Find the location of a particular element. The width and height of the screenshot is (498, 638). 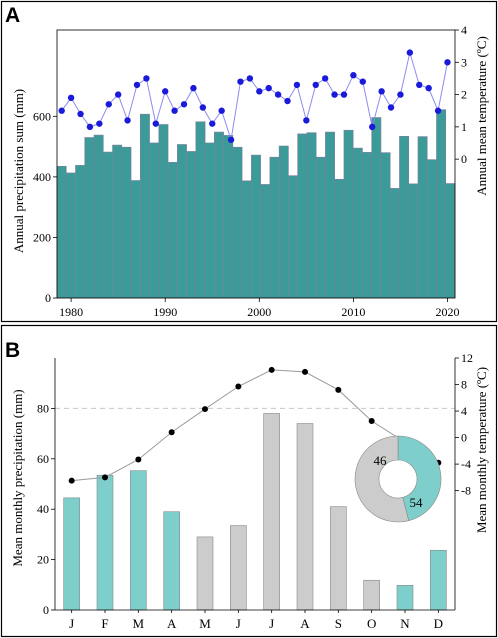

y2-tick-label: 4 is located at coordinates (464, 411).